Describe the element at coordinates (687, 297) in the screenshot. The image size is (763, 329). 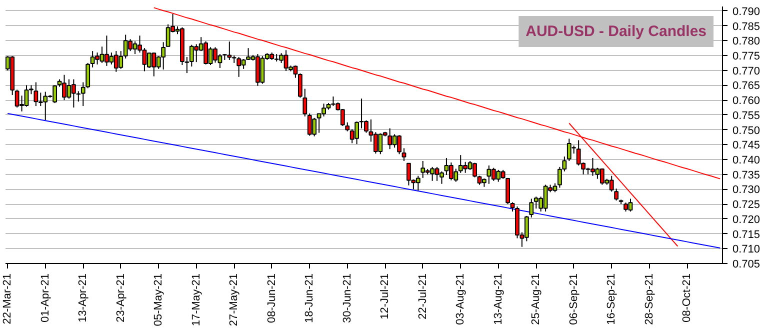
I see `x-tick-label: 08-Oct-21` at that location.